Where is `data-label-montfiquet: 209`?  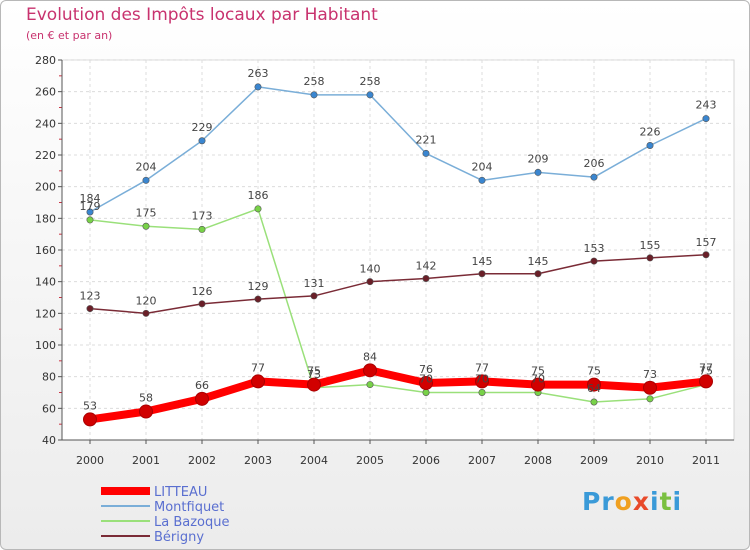 data-label-montfiquet: 209 is located at coordinates (538, 158).